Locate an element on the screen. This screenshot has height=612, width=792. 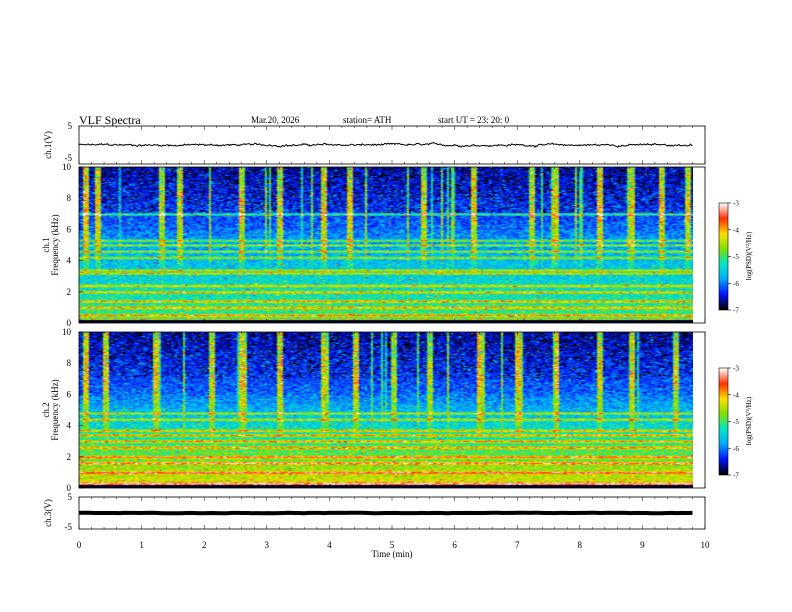
date-label: Mar.20, 2026 is located at coordinates (275, 120).